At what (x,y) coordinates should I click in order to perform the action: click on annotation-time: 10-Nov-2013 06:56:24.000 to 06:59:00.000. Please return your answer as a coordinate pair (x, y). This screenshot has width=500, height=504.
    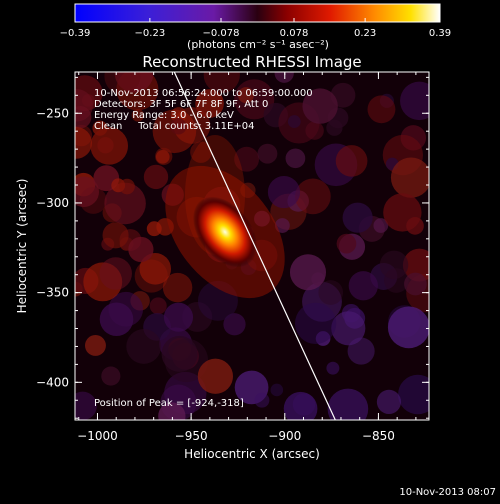
    Looking at the image, I should click on (203, 93).